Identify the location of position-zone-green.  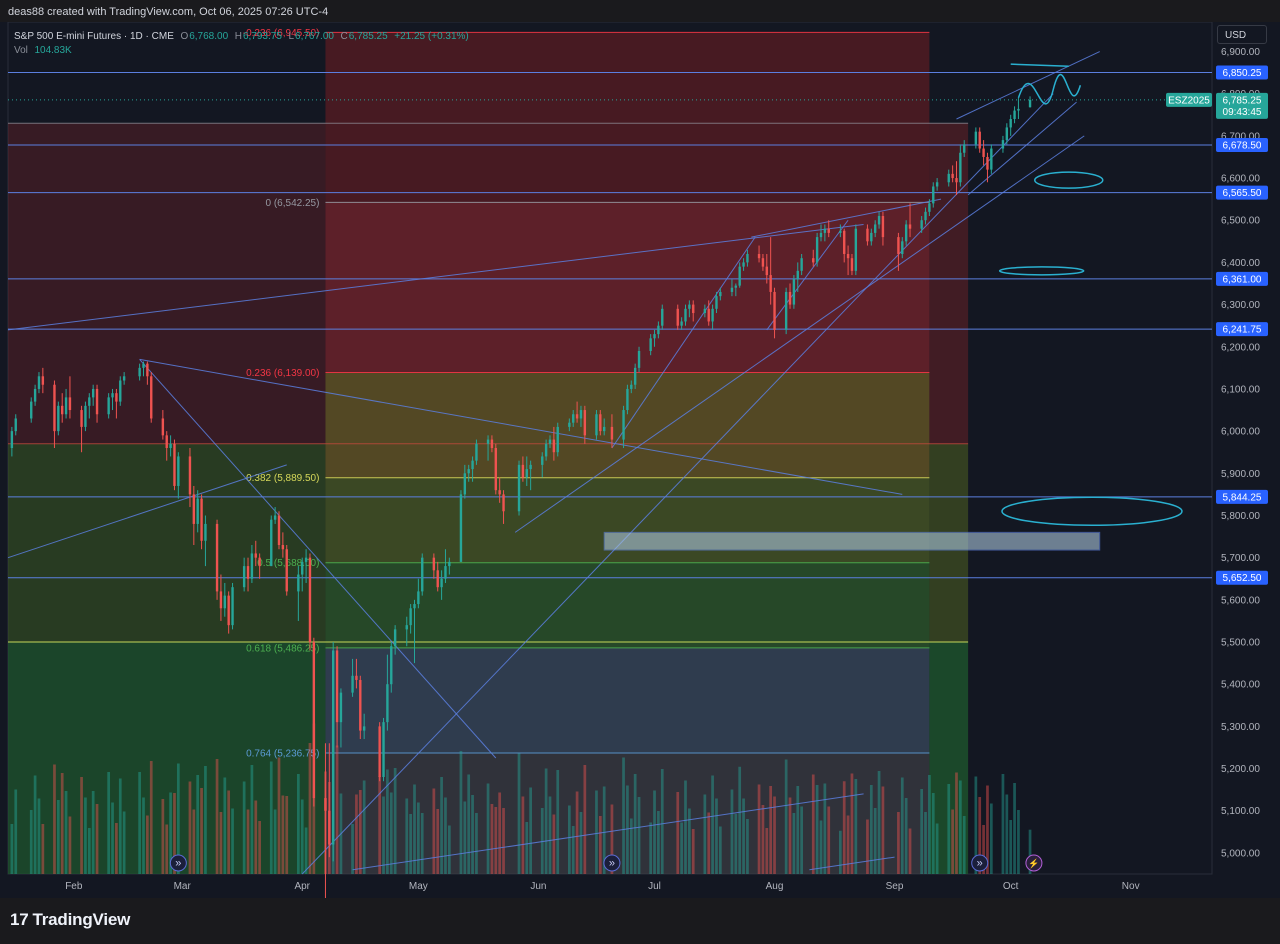
(167, 758).